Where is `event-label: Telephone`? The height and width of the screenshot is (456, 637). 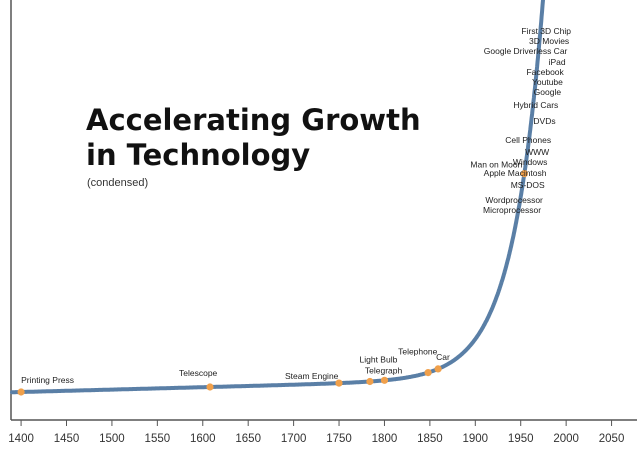 event-label: Telephone is located at coordinates (418, 352).